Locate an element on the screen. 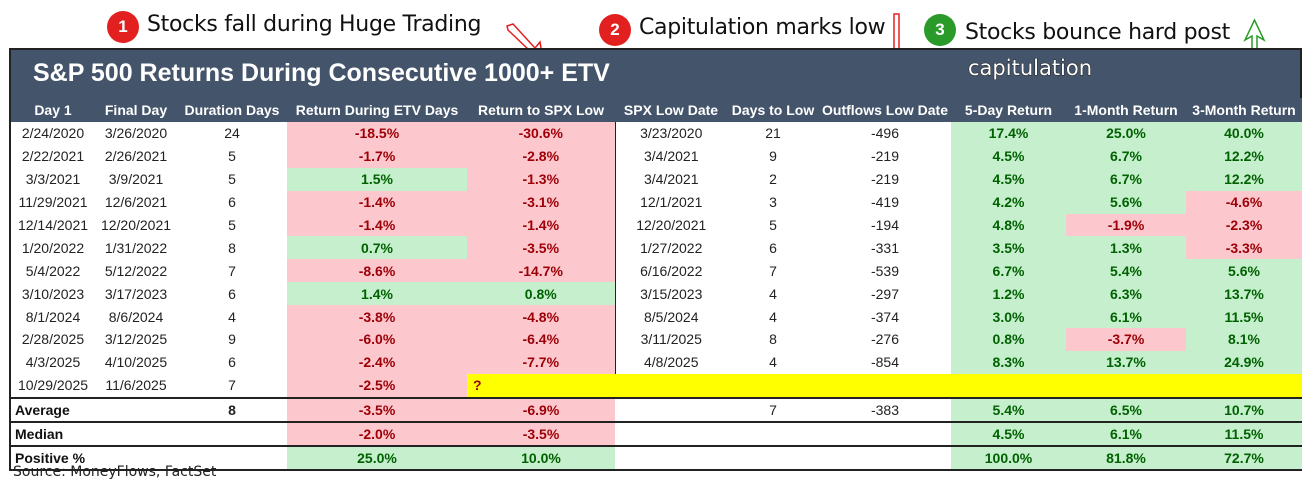  cell-final-day: 4/10/2025 is located at coordinates (136, 362).